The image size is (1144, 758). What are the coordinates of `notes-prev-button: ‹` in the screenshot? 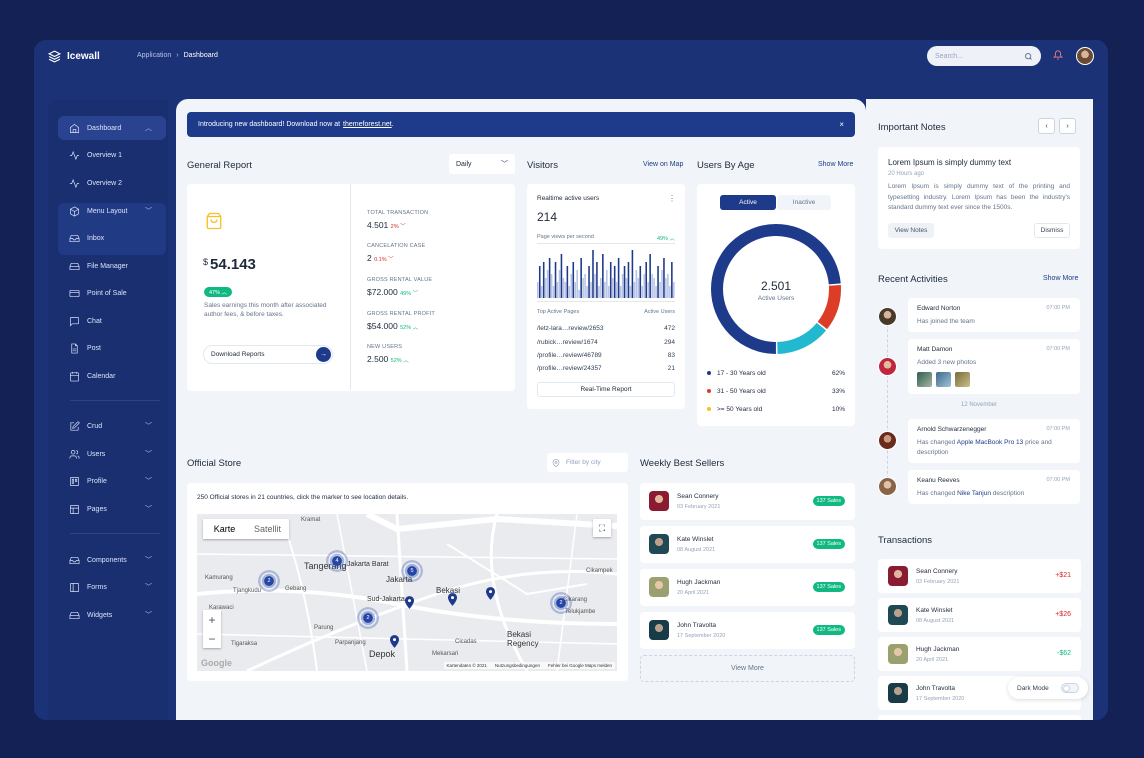 It's located at (1046, 126).